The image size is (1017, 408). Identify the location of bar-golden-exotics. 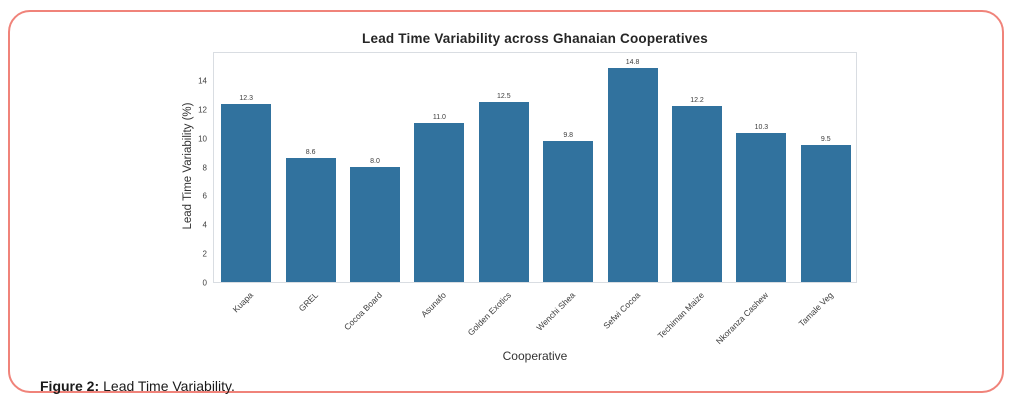
(503, 191).